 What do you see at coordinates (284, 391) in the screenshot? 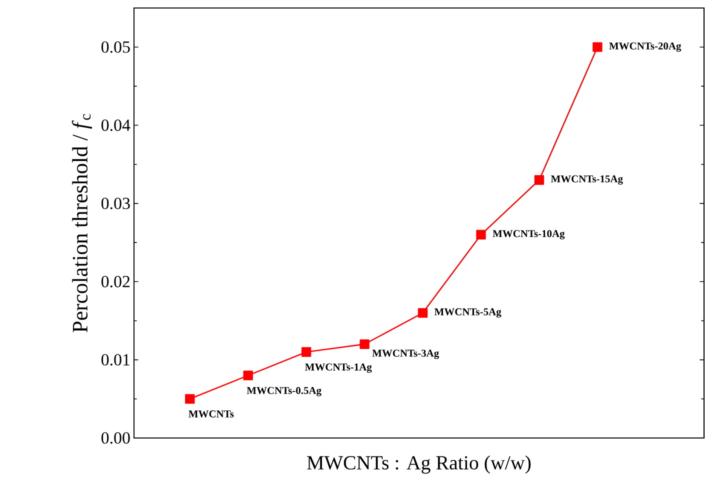
I see `data-label: MWCNTs-0.5Ag` at bounding box center [284, 391].